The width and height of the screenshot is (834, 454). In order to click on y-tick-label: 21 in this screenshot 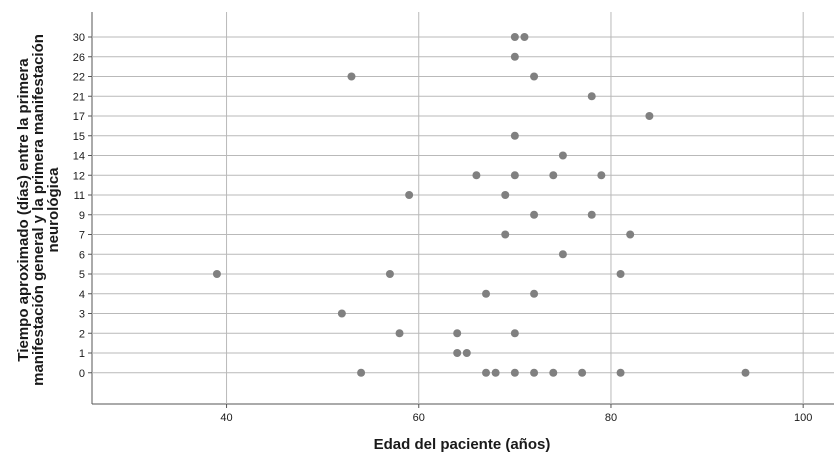, I will do `click(79, 97)`.